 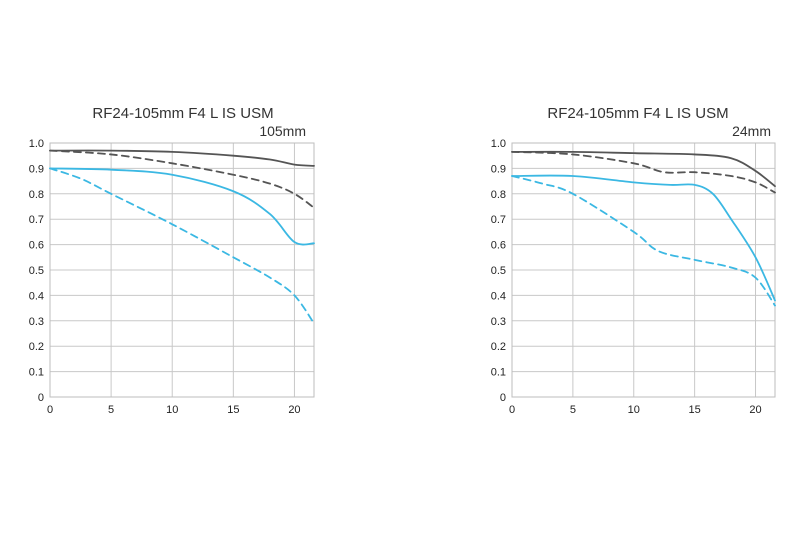 What do you see at coordinates (751, 131) in the screenshot?
I see `focal-length-label: 24mm` at bounding box center [751, 131].